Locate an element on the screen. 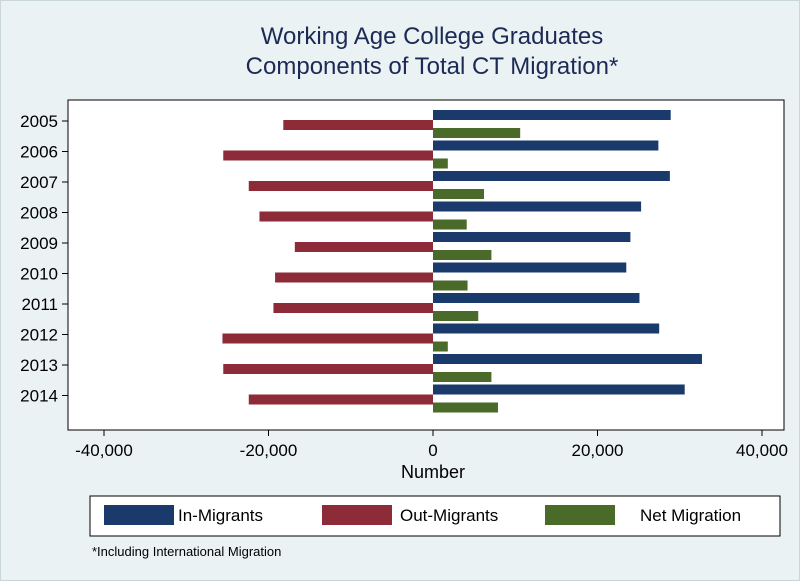 The height and width of the screenshot is (581, 800). bar-net-migration-2011 is located at coordinates (456, 316).